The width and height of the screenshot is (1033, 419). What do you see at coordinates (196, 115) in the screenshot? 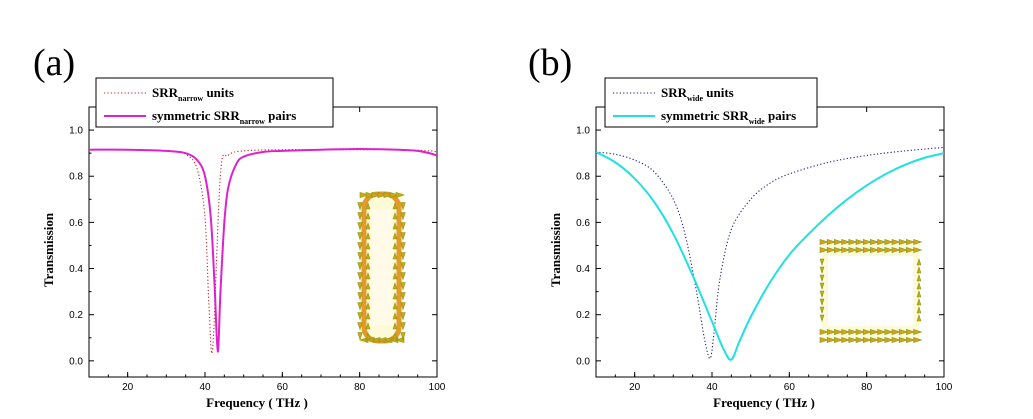
I see `legend-label-base: symmetric SRR` at bounding box center [196, 115].